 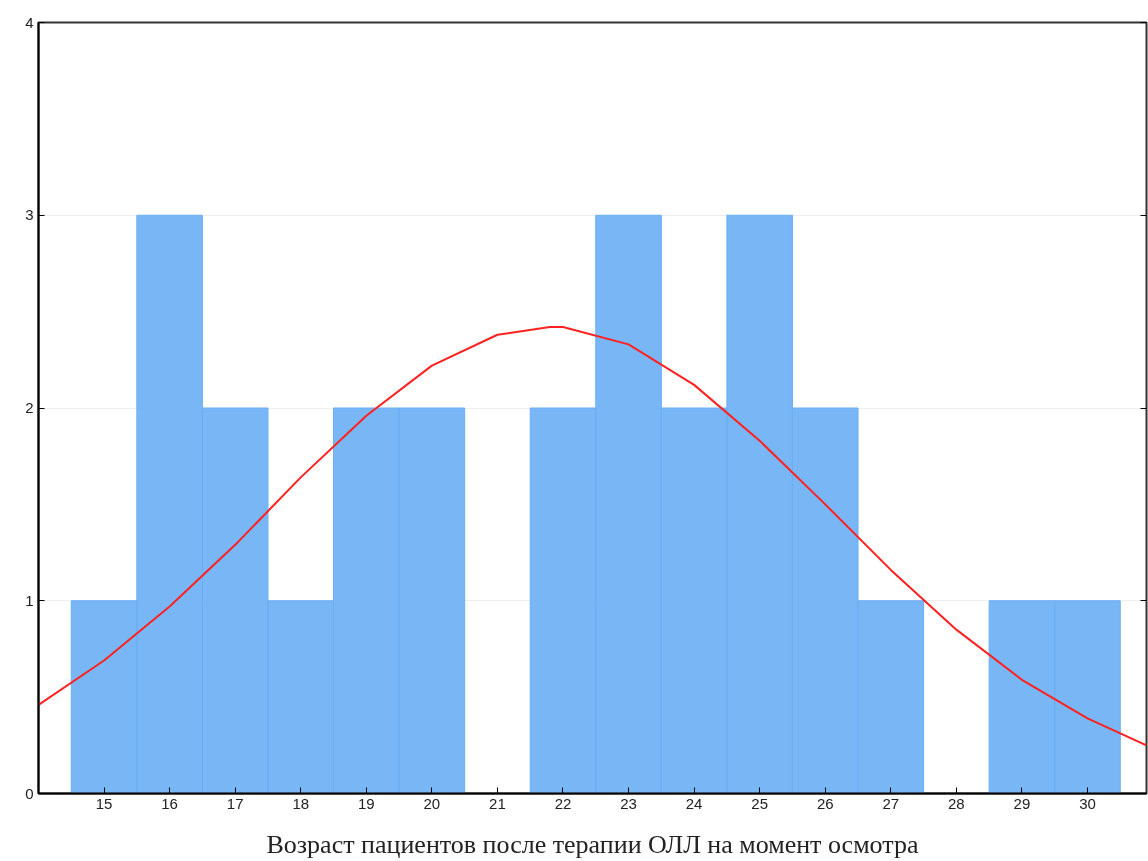 What do you see at coordinates (628, 803) in the screenshot?
I see `x-tick-label: 23` at bounding box center [628, 803].